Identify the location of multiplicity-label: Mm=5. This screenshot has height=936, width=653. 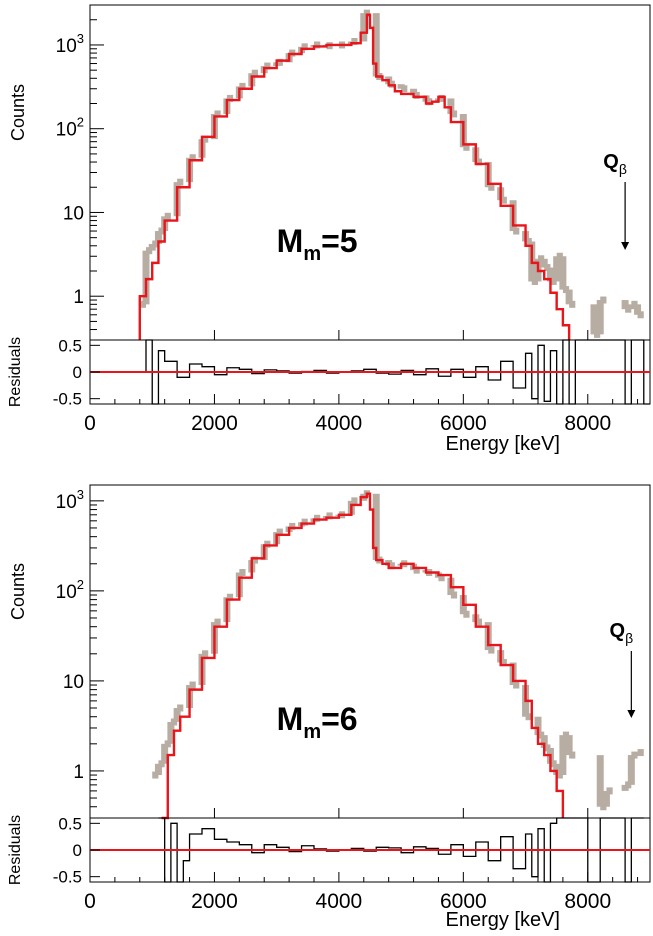
(317, 244).